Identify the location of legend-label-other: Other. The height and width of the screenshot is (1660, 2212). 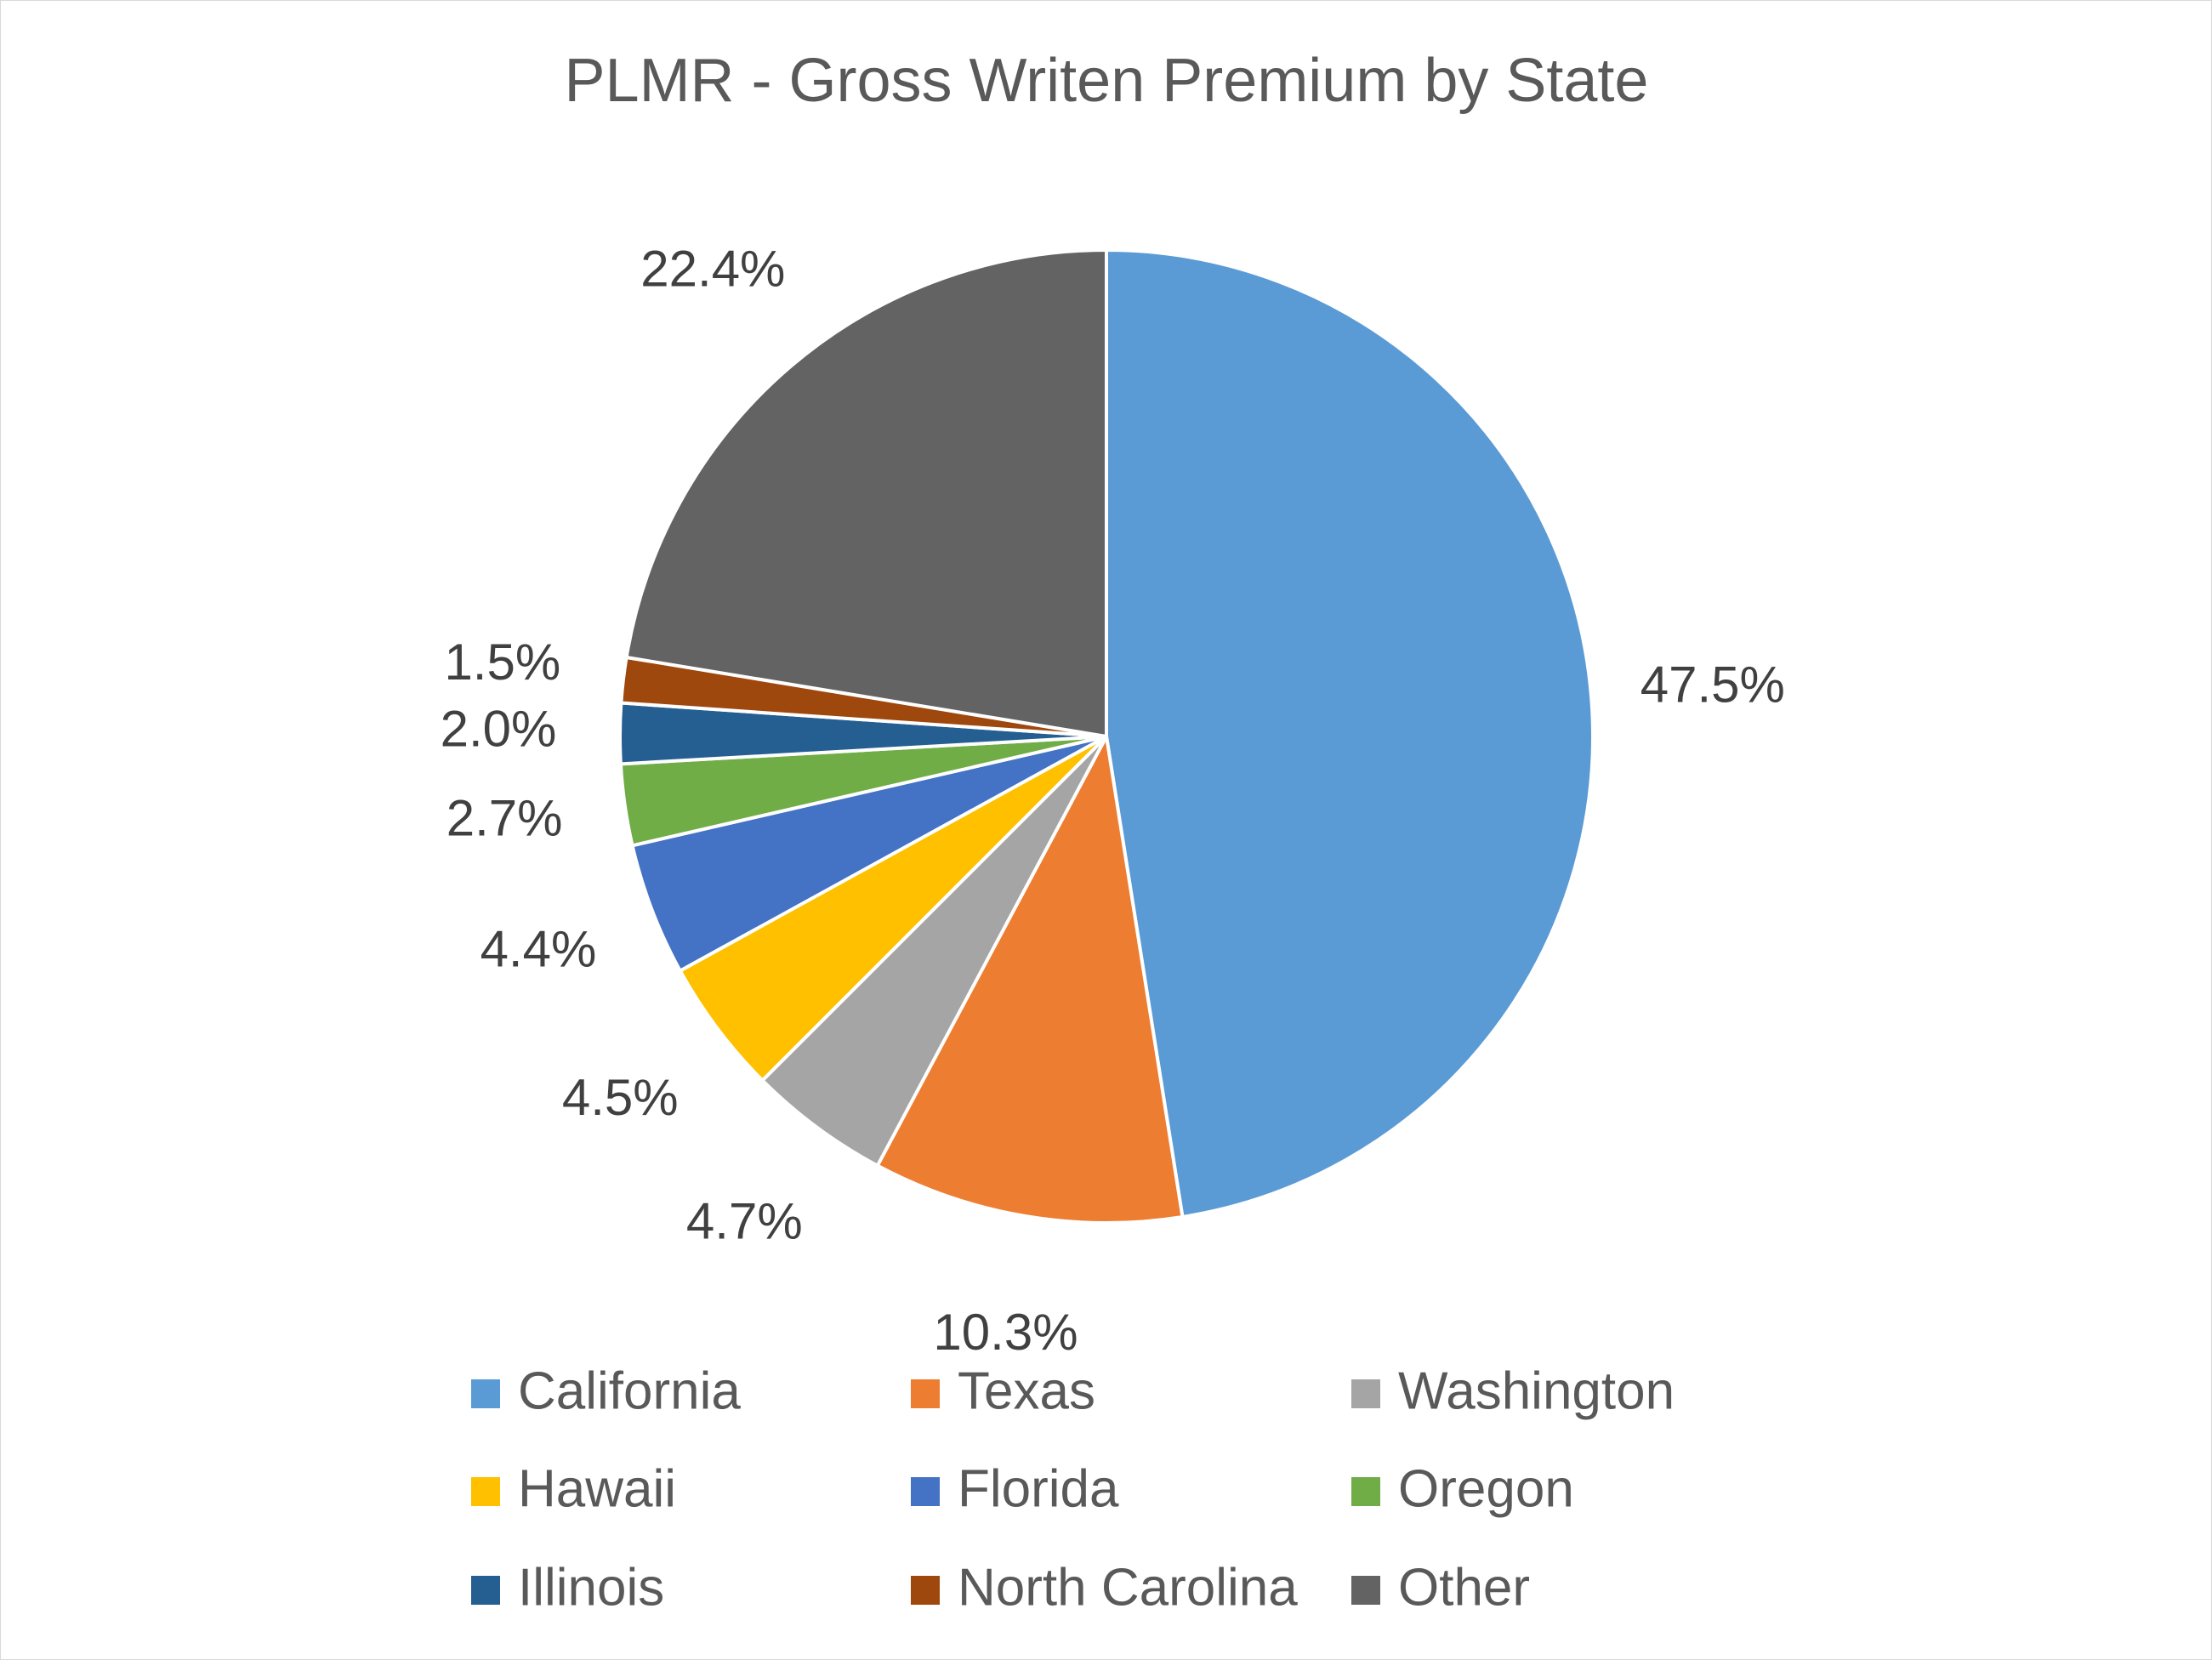
(1464, 1587).